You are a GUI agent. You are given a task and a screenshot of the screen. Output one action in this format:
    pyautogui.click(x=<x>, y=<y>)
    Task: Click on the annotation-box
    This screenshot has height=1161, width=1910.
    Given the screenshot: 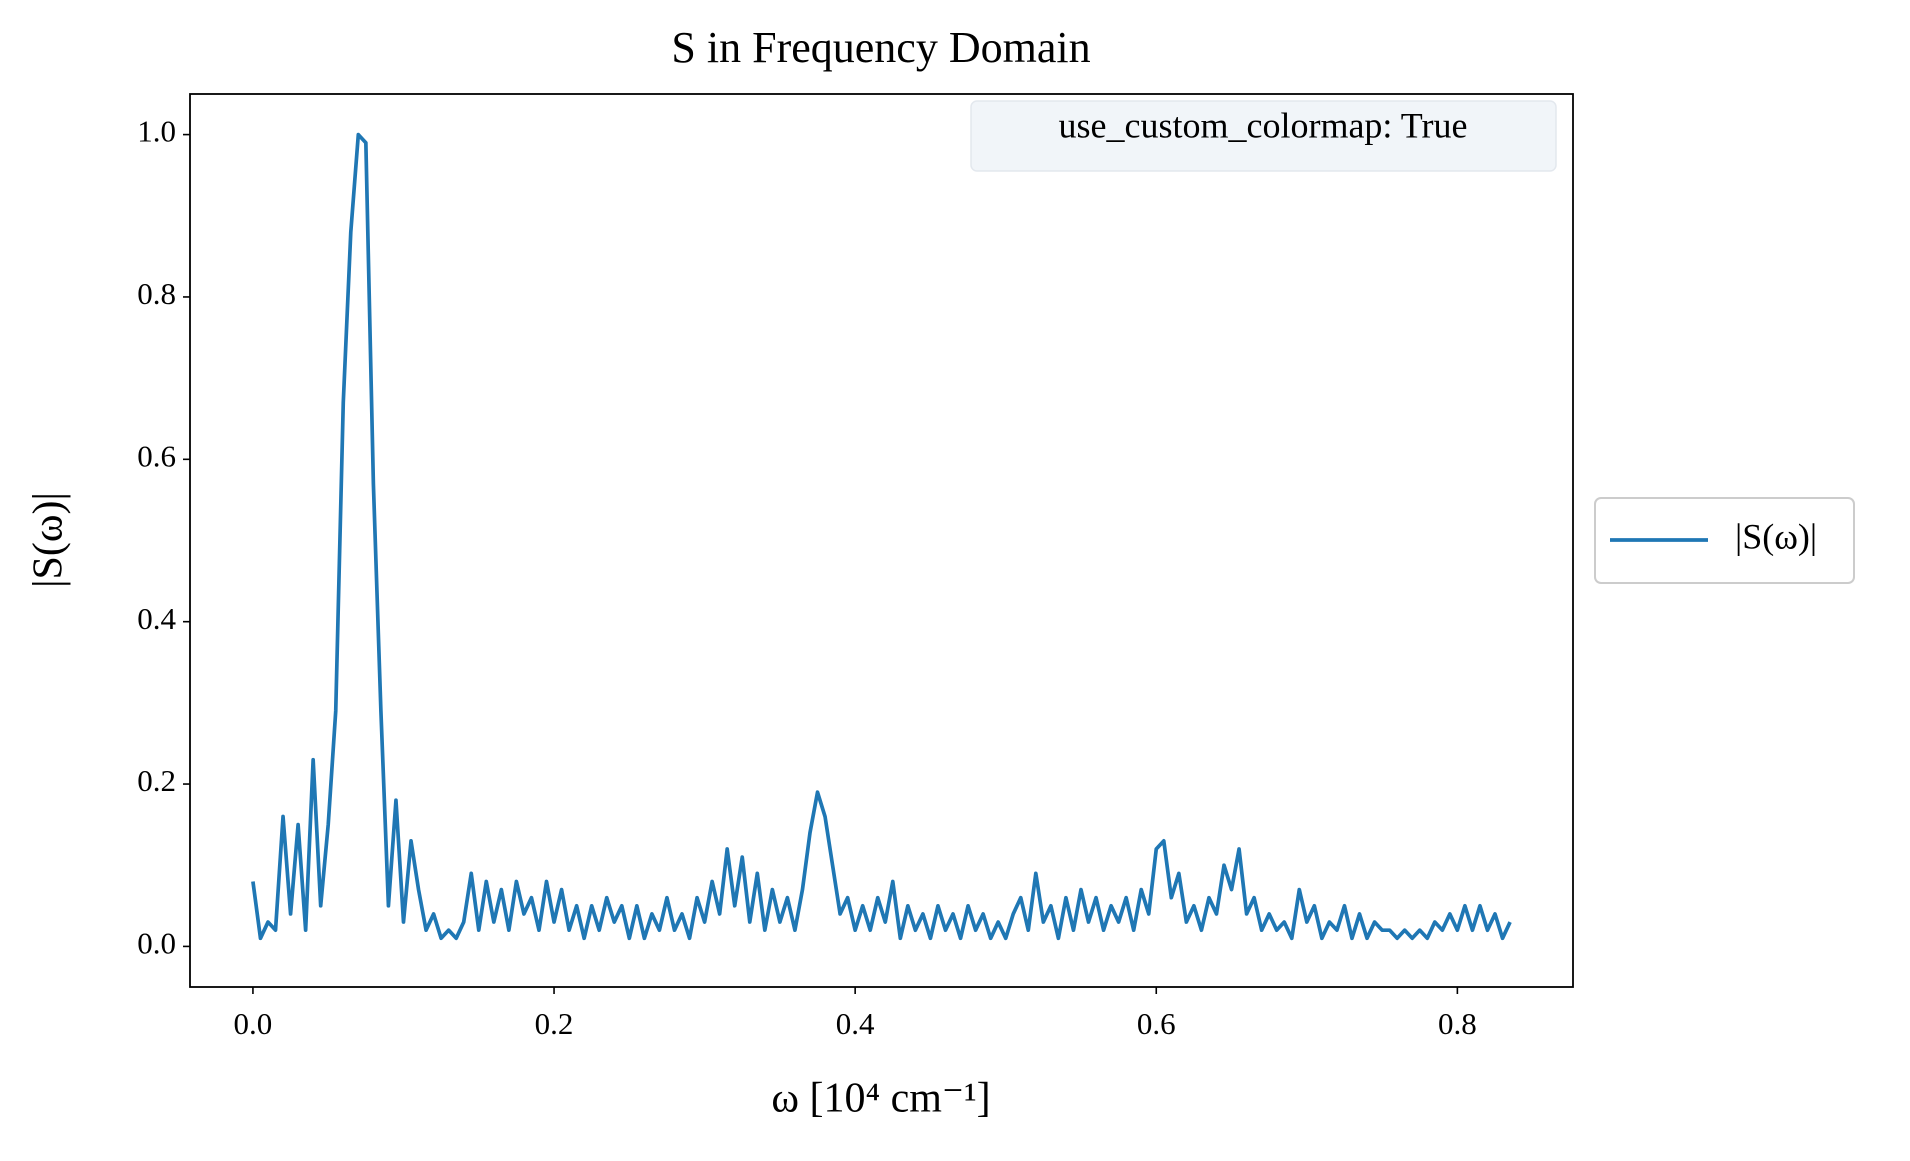 What is the action you would take?
    pyautogui.click(x=1263, y=136)
    